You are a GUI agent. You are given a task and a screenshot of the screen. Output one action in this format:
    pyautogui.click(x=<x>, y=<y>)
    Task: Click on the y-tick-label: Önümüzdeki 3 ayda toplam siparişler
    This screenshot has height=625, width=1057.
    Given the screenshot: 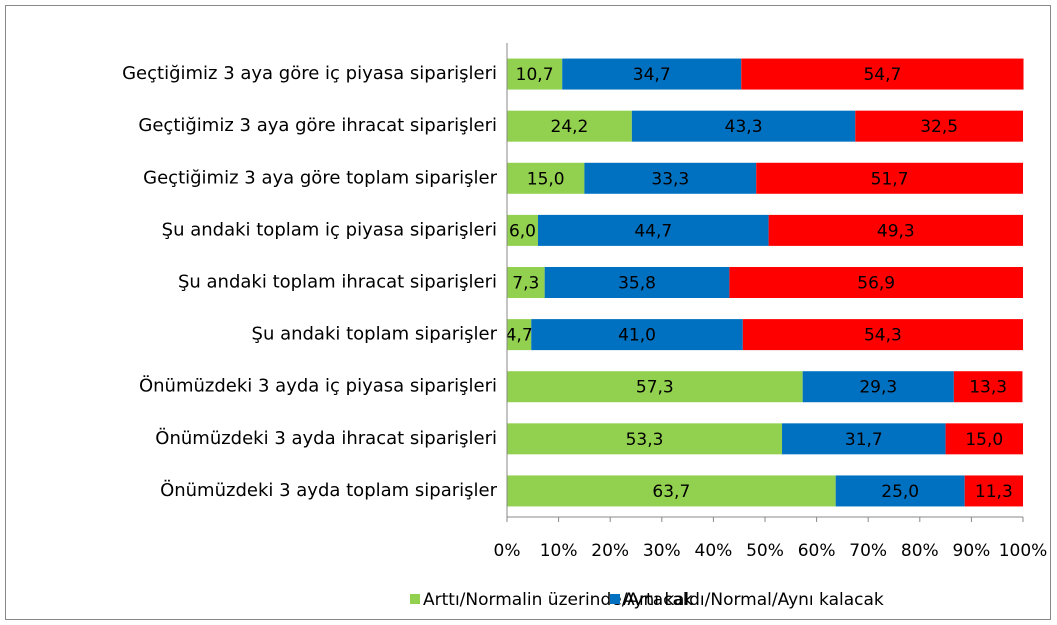 What is the action you would take?
    pyautogui.click(x=329, y=490)
    